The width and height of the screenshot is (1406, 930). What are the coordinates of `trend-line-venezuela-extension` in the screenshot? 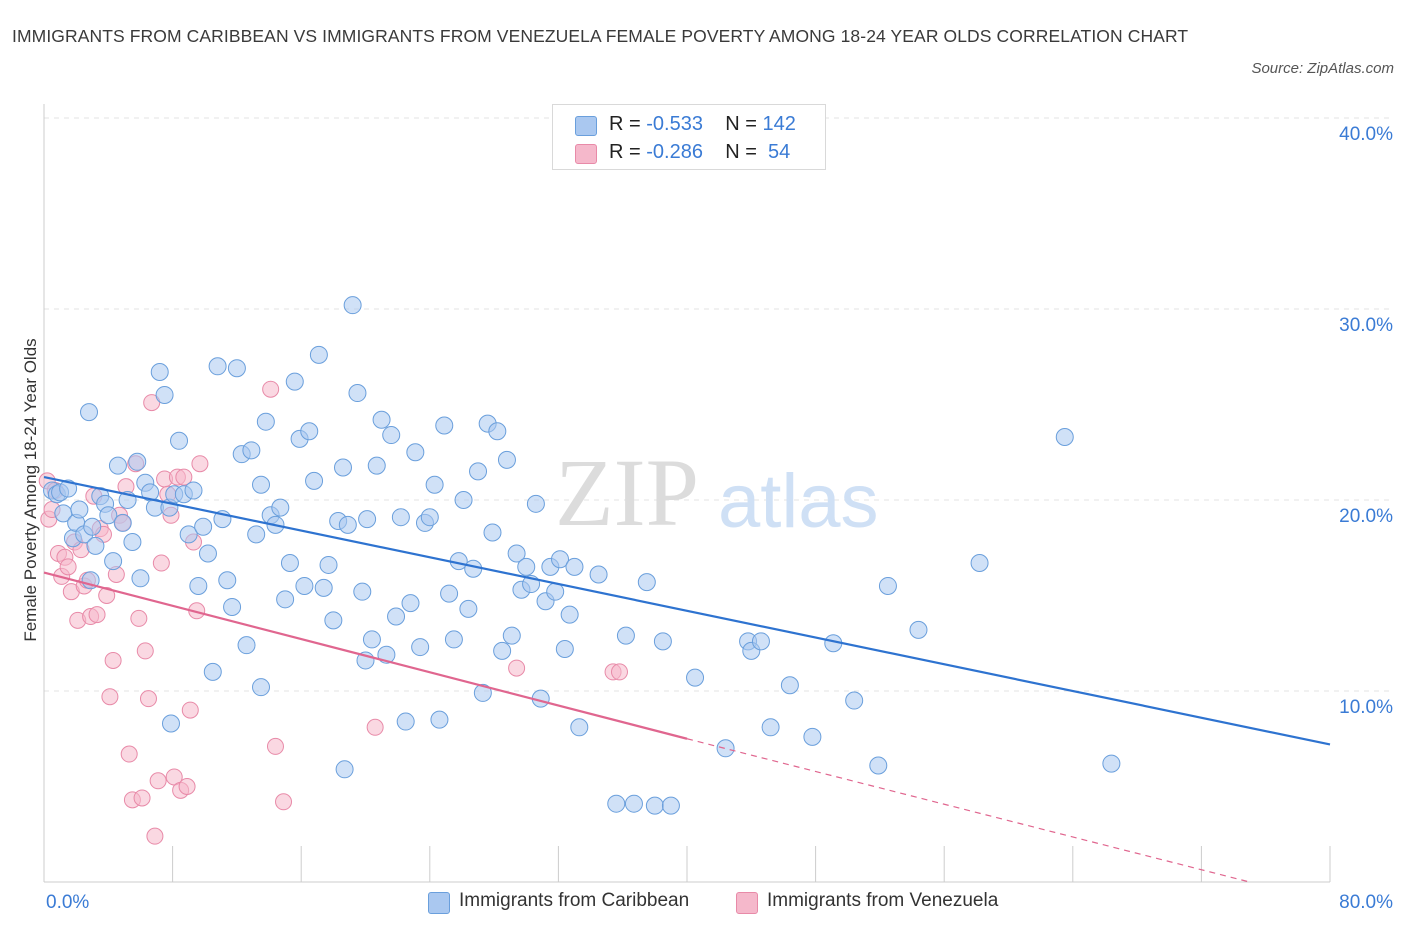 It's located at (968, 810).